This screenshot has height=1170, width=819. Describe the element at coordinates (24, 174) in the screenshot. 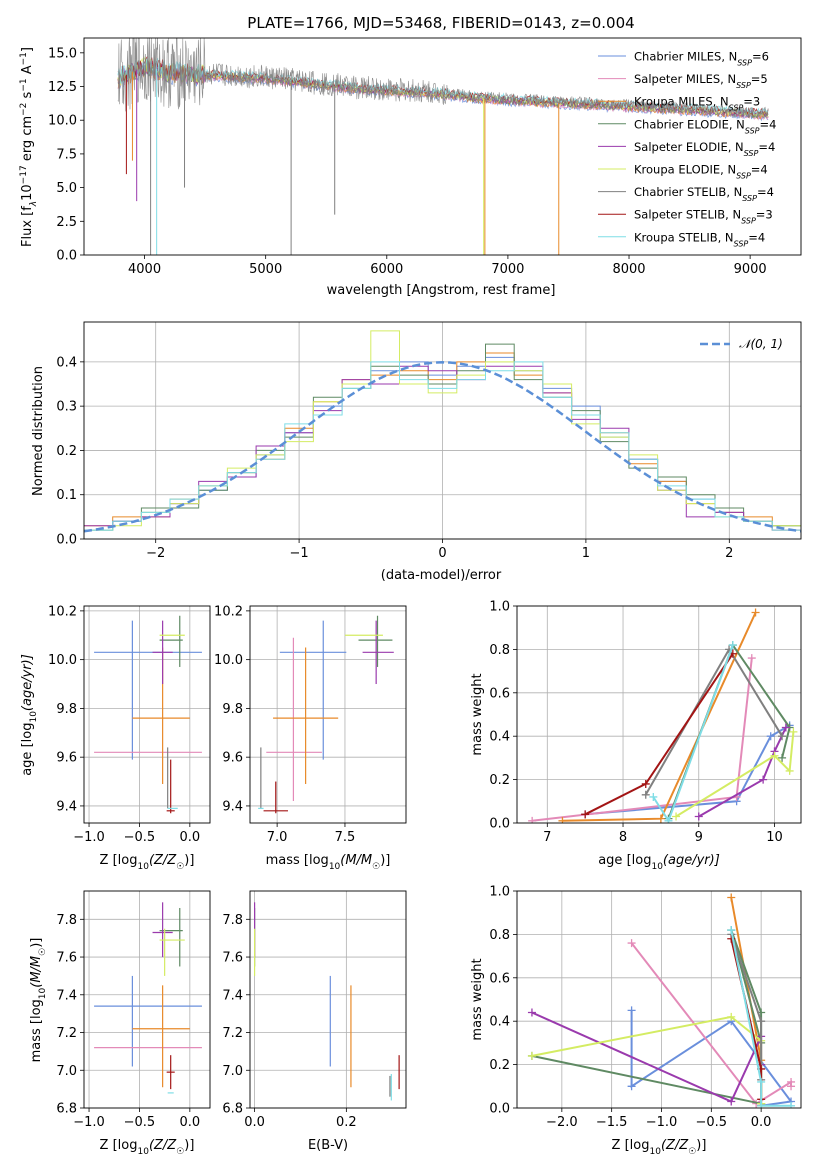

I see `label-part: −17` at that location.